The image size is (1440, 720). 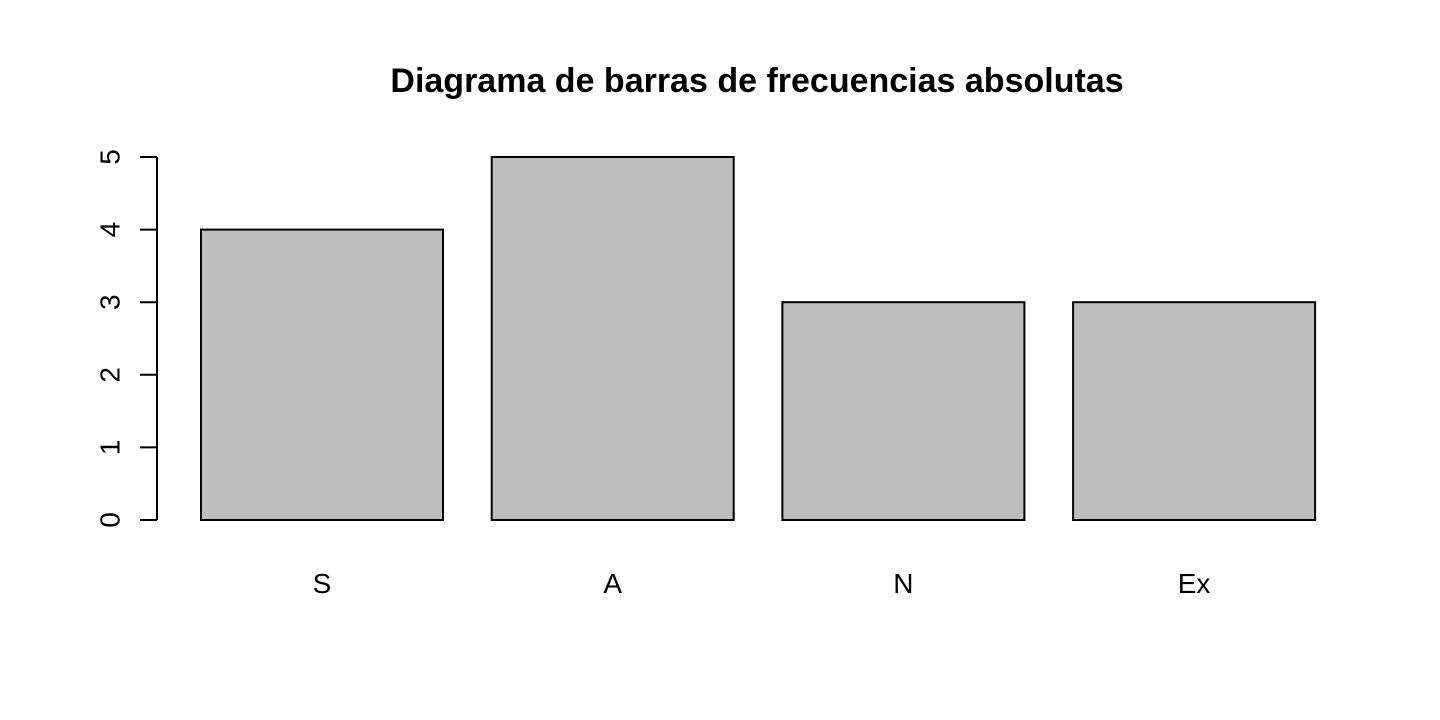 I want to click on bar-n, so click(x=903, y=411).